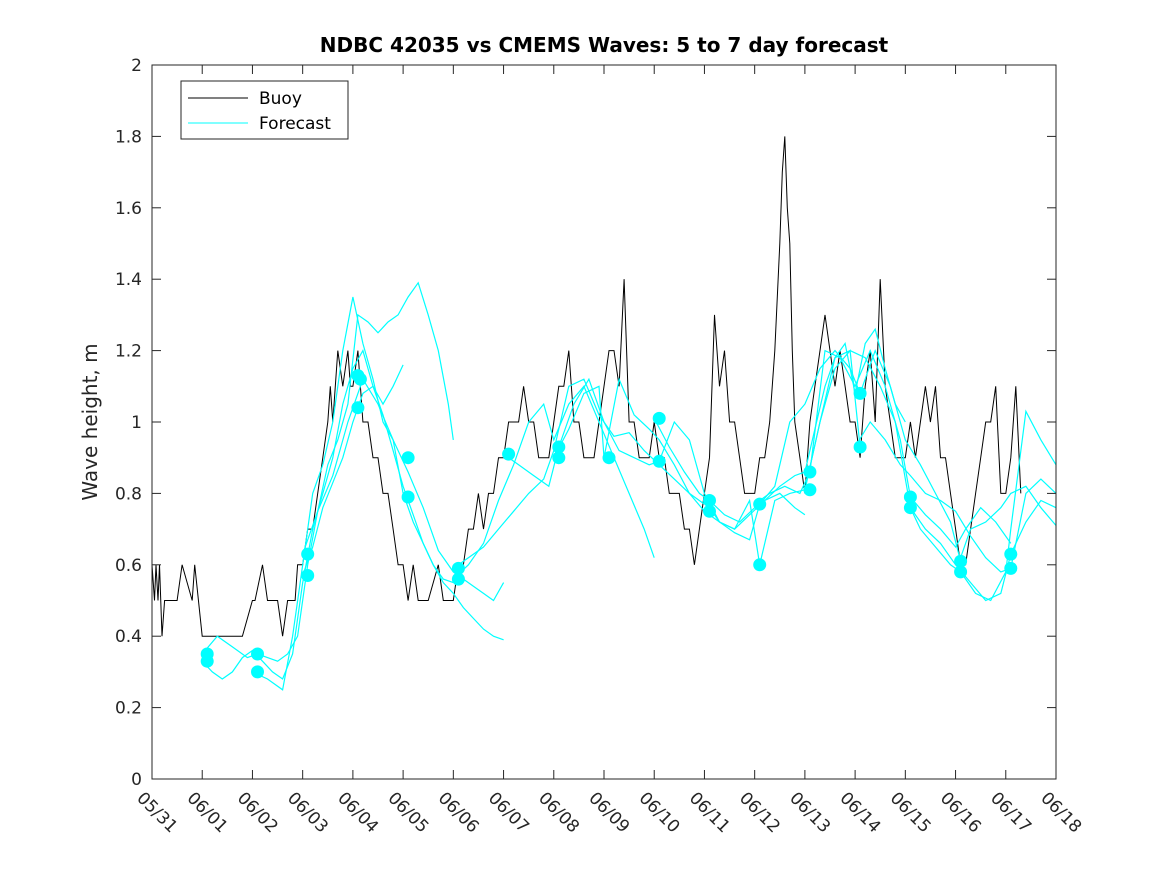 The width and height of the screenshot is (1167, 875). I want to click on y-tick-label: 1, so click(136, 423).